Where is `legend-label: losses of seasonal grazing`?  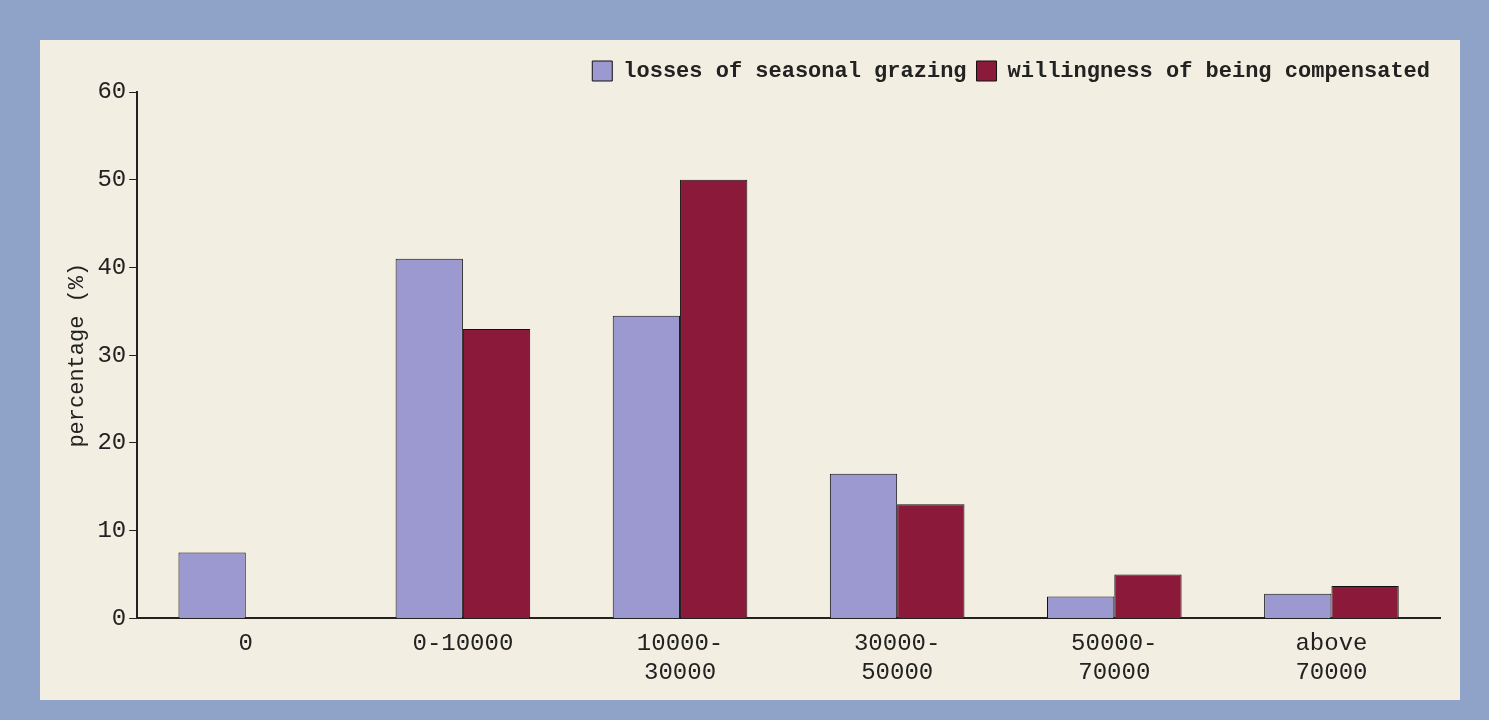
legend-label: losses of seasonal grazing is located at coordinates (795, 71).